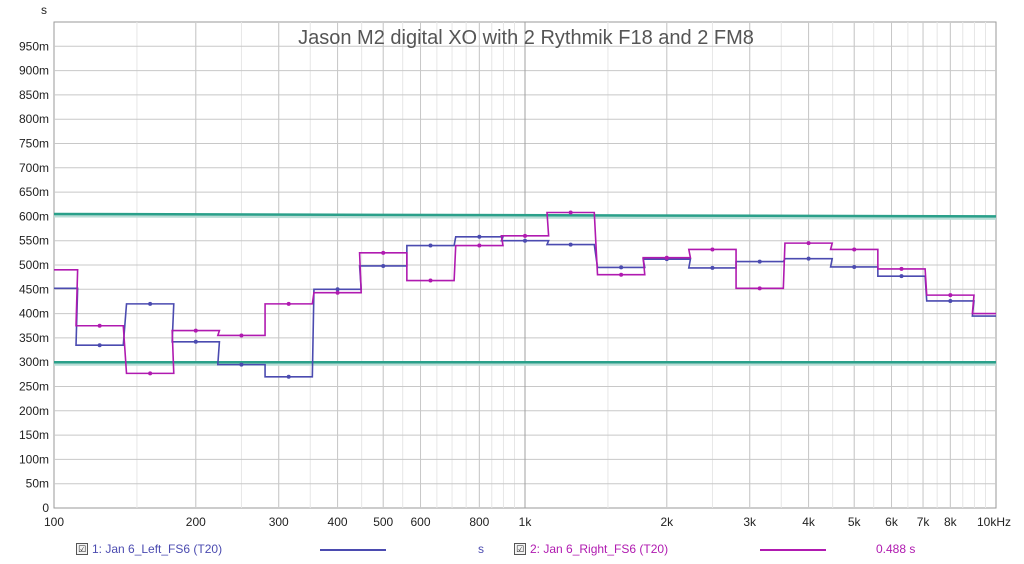  Describe the element at coordinates (34, 216) in the screenshot. I see `y-tick-label: 600m` at that location.